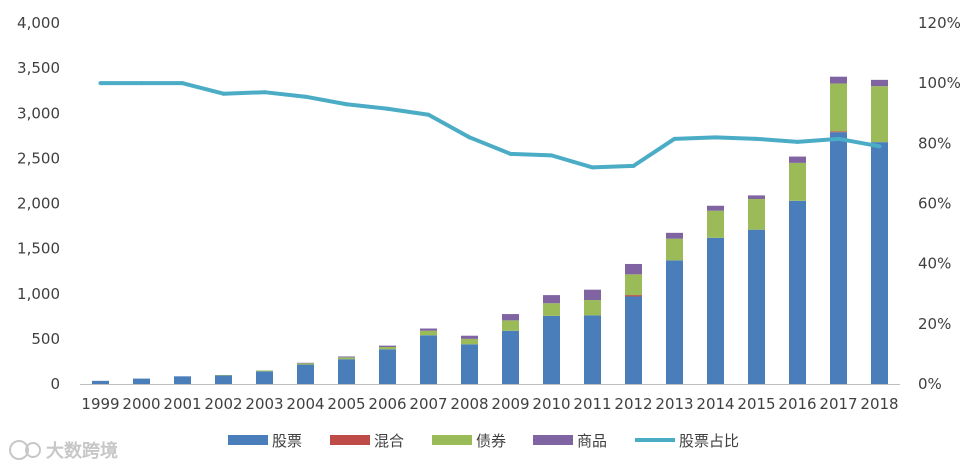  I want to click on x-axis-tick-label: 2000, so click(141, 404).